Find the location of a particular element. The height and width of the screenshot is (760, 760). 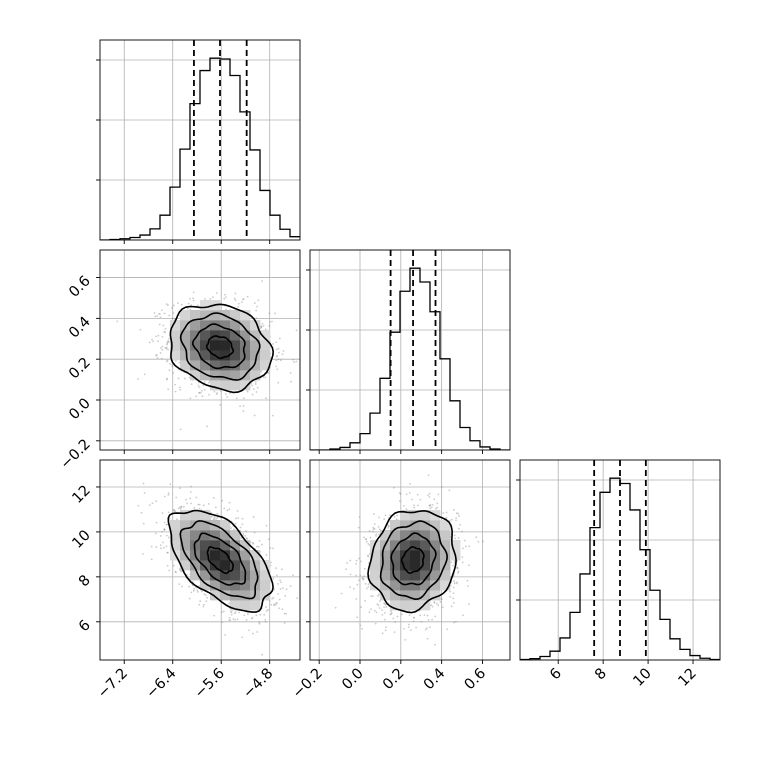

panel-hist-param2 is located at coordinates (620, 560).